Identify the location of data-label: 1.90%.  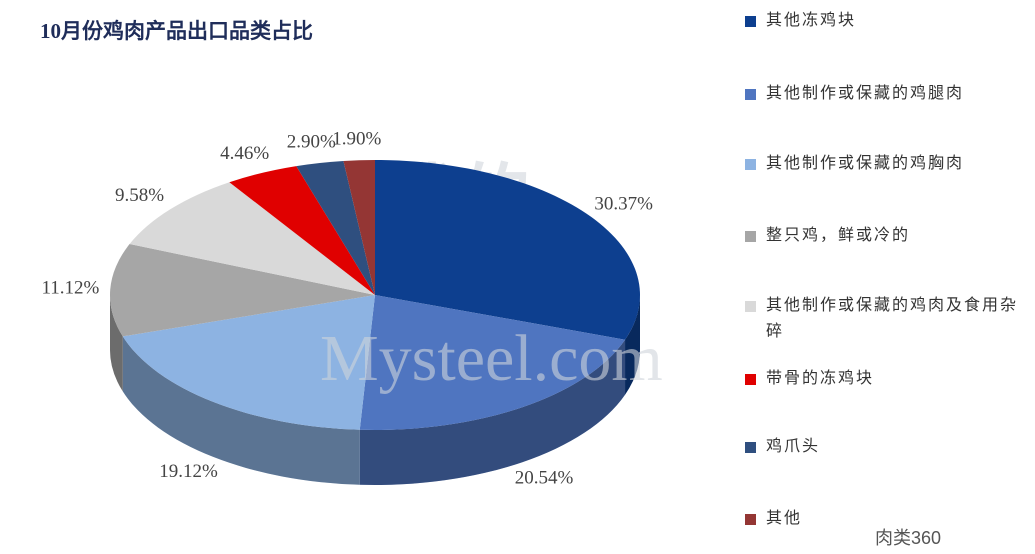
(356, 138).